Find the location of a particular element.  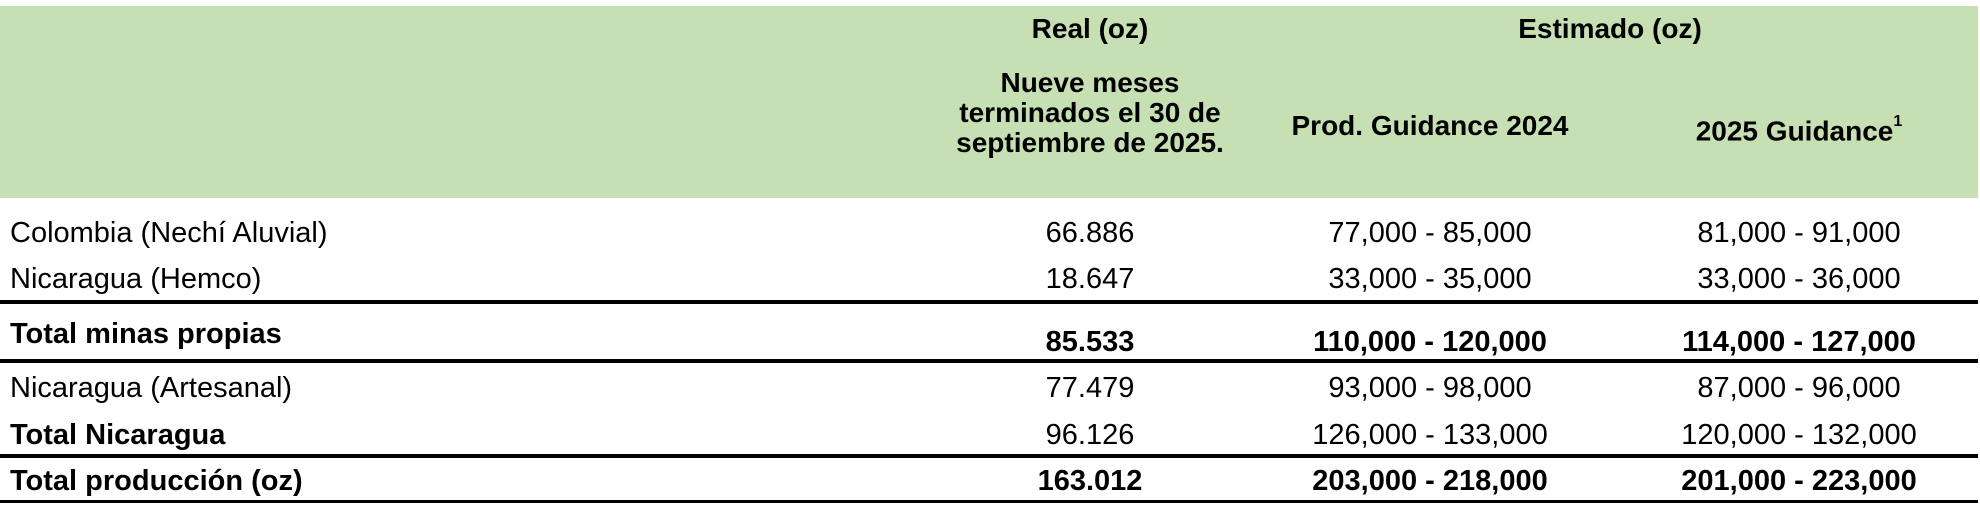

row-label: Nicaragua (Hemco) is located at coordinates (136, 279).